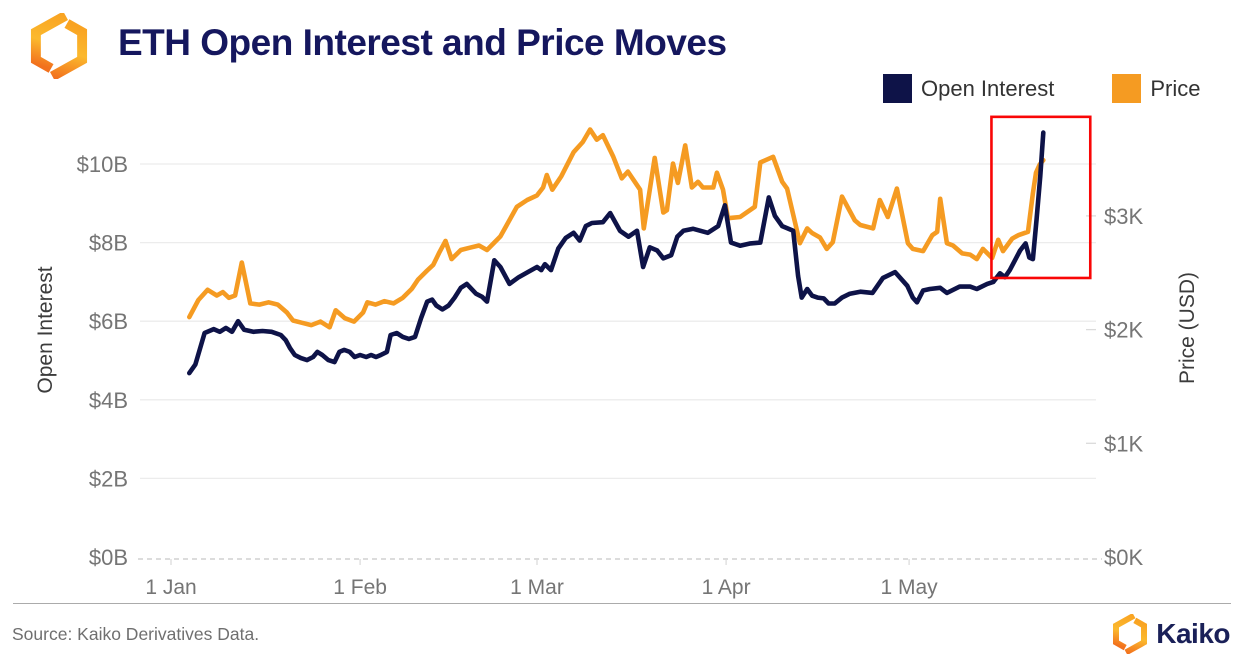 This screenshot has height=664, width=1244. Describe the element at coordinates (136, 634) in the screenshot. I see `source-note: Source: Kaiko Derivatives Data.` at that location.